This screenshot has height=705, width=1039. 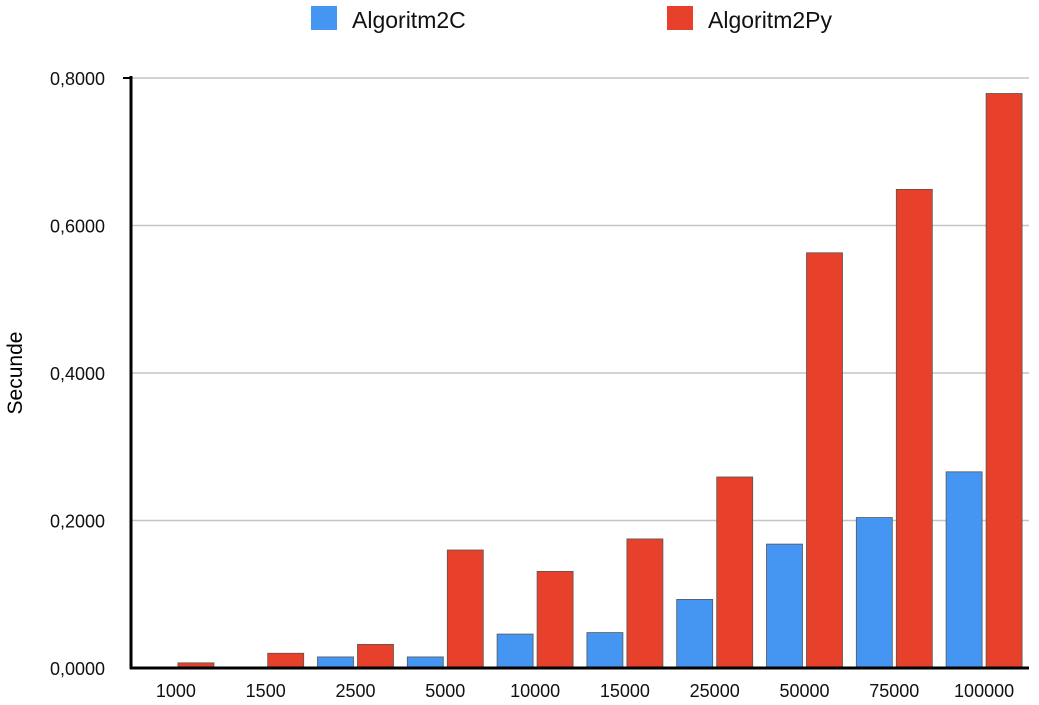 I want to click on chart-legend: Algoritm2C Algoritm2Py, so click(x=571, y=19).